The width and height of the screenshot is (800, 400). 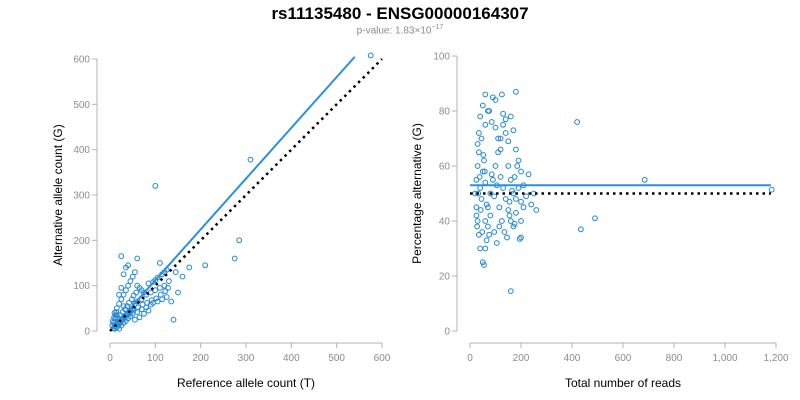 I want to click on chart-title: rs11135480 - ENSG00000164307, so click(x=400, y=13).